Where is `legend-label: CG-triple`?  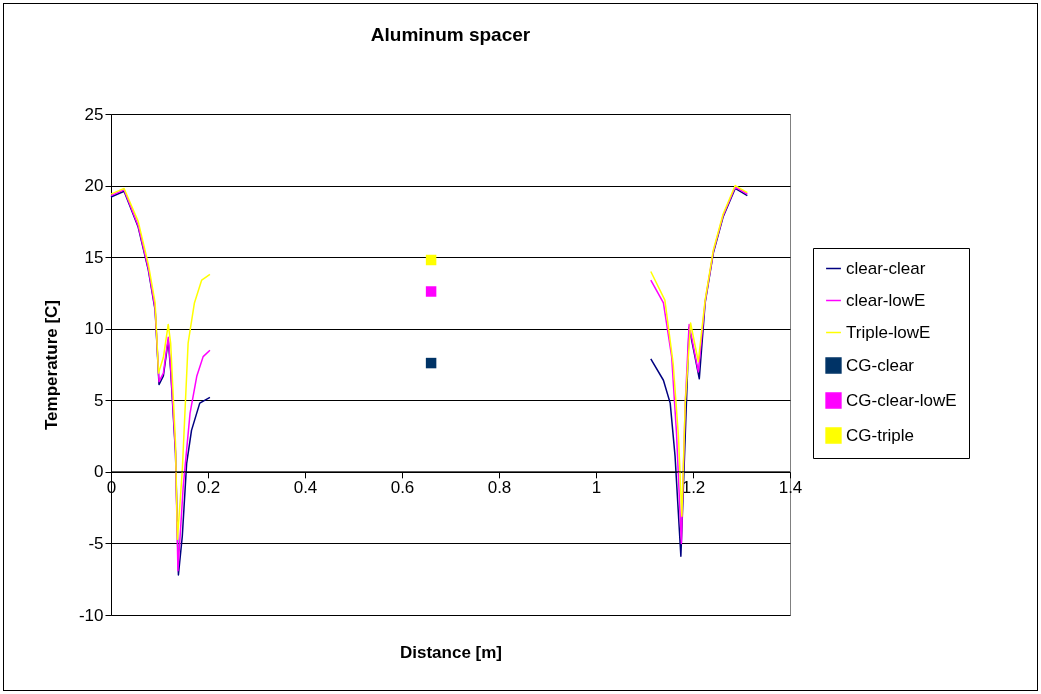 legend-label: CG-triple is located at coordinates (880, 435).